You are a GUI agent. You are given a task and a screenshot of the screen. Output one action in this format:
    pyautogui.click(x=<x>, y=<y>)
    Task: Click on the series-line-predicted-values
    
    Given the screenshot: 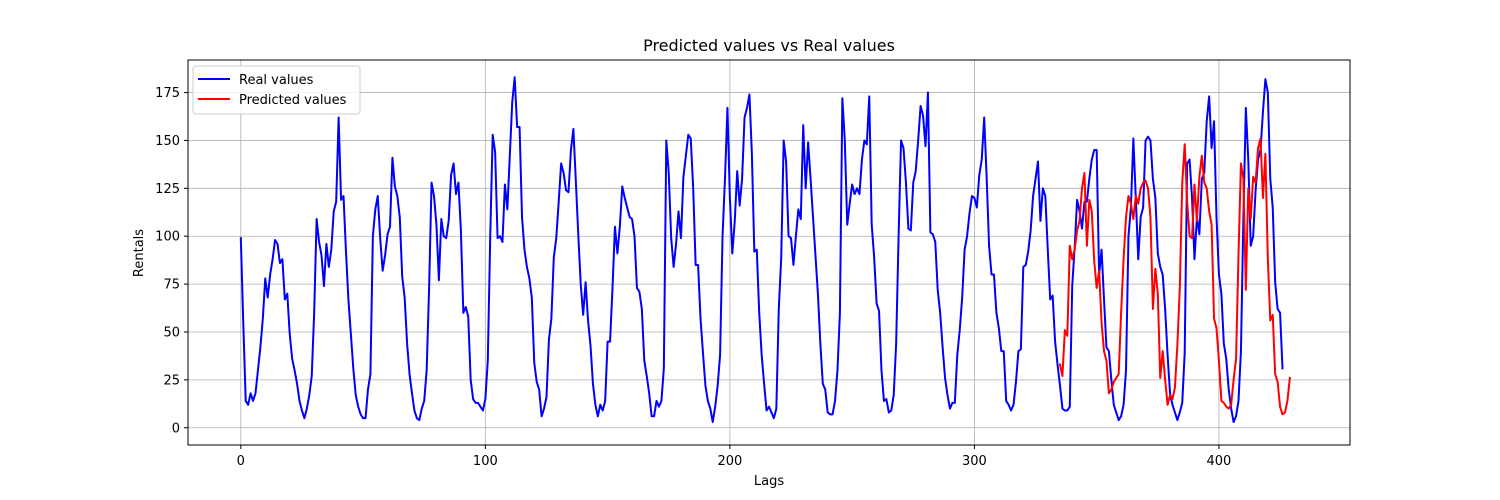 What is the action you would take?
    pyautogui.click(x=1174, y=276)
    